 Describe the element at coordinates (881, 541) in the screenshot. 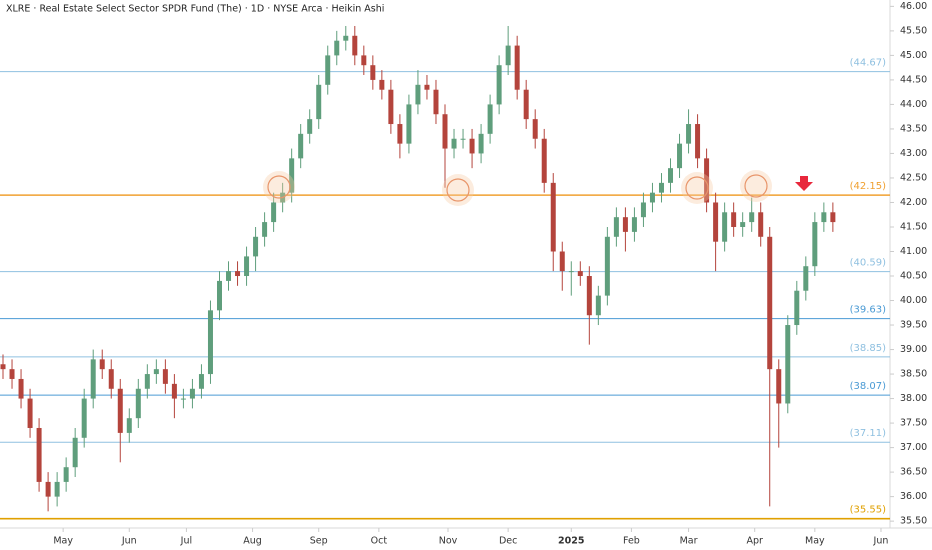

I see `x-tick-label: Jun` at that location.